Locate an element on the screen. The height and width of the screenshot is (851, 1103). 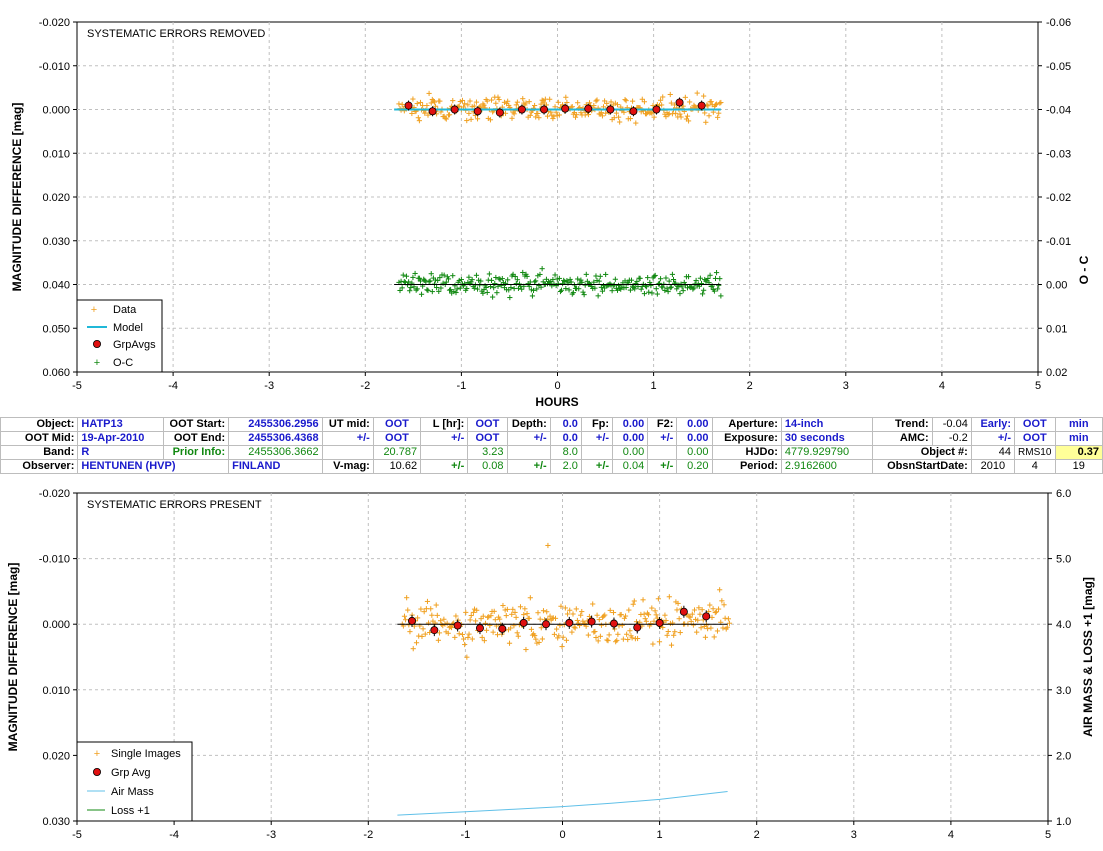
object-number-value: 44 is located at coordinates (993, 452).